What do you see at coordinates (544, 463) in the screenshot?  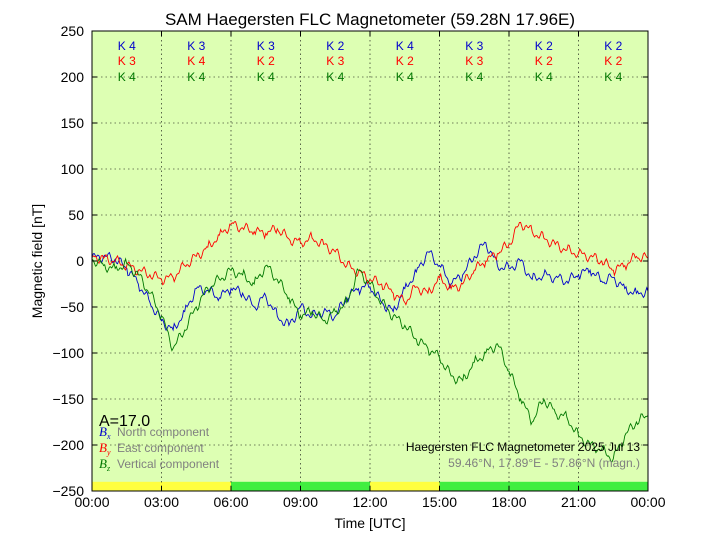 I see `station-info-line-2: 59.46°N, 17.89°E - 57.86°N (magn.)` at bounding box center [544, 463].